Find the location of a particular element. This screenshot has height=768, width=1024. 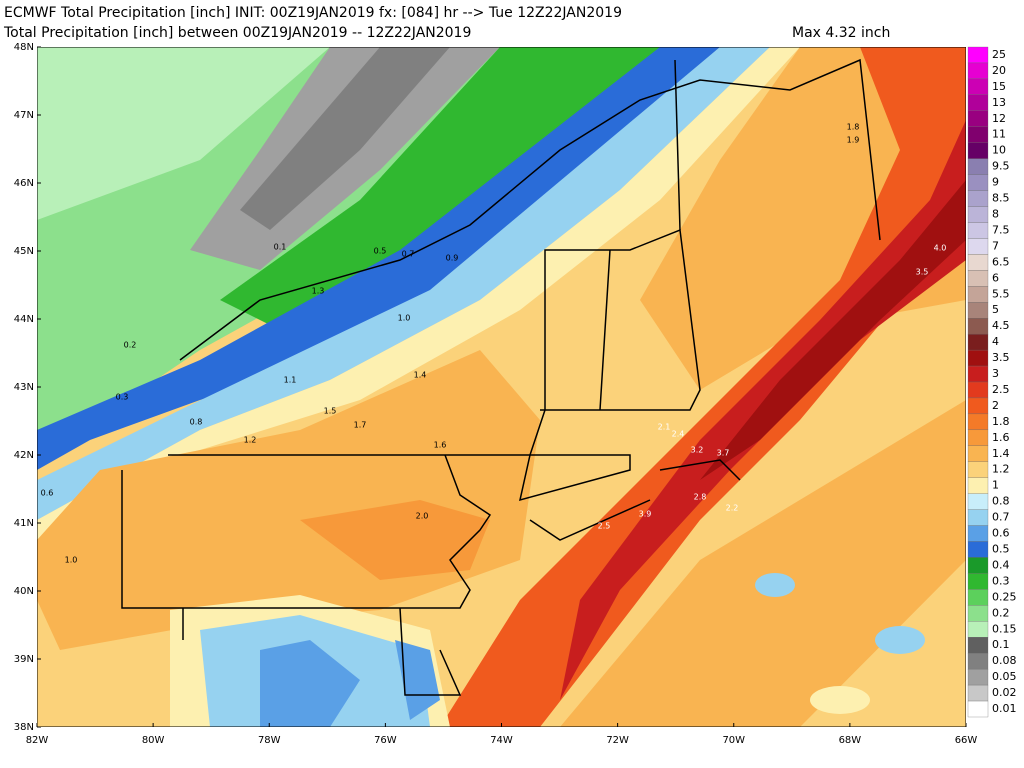

value-label: 0.8 is located at coordinates (196, 422).